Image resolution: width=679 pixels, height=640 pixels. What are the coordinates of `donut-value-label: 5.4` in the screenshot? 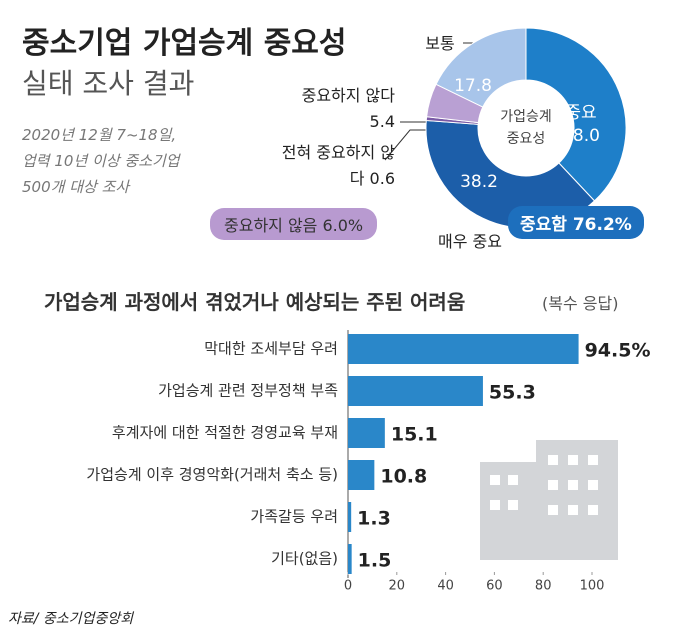 It's located at (382, 121).